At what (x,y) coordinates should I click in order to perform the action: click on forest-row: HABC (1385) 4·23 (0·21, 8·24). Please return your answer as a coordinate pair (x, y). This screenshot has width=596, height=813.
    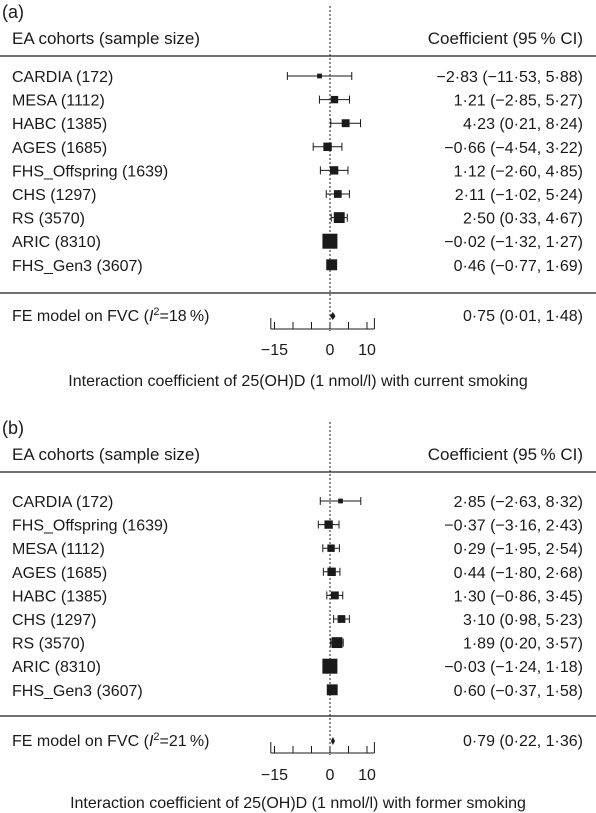
    Looking at the image, I should click on (297, 124).